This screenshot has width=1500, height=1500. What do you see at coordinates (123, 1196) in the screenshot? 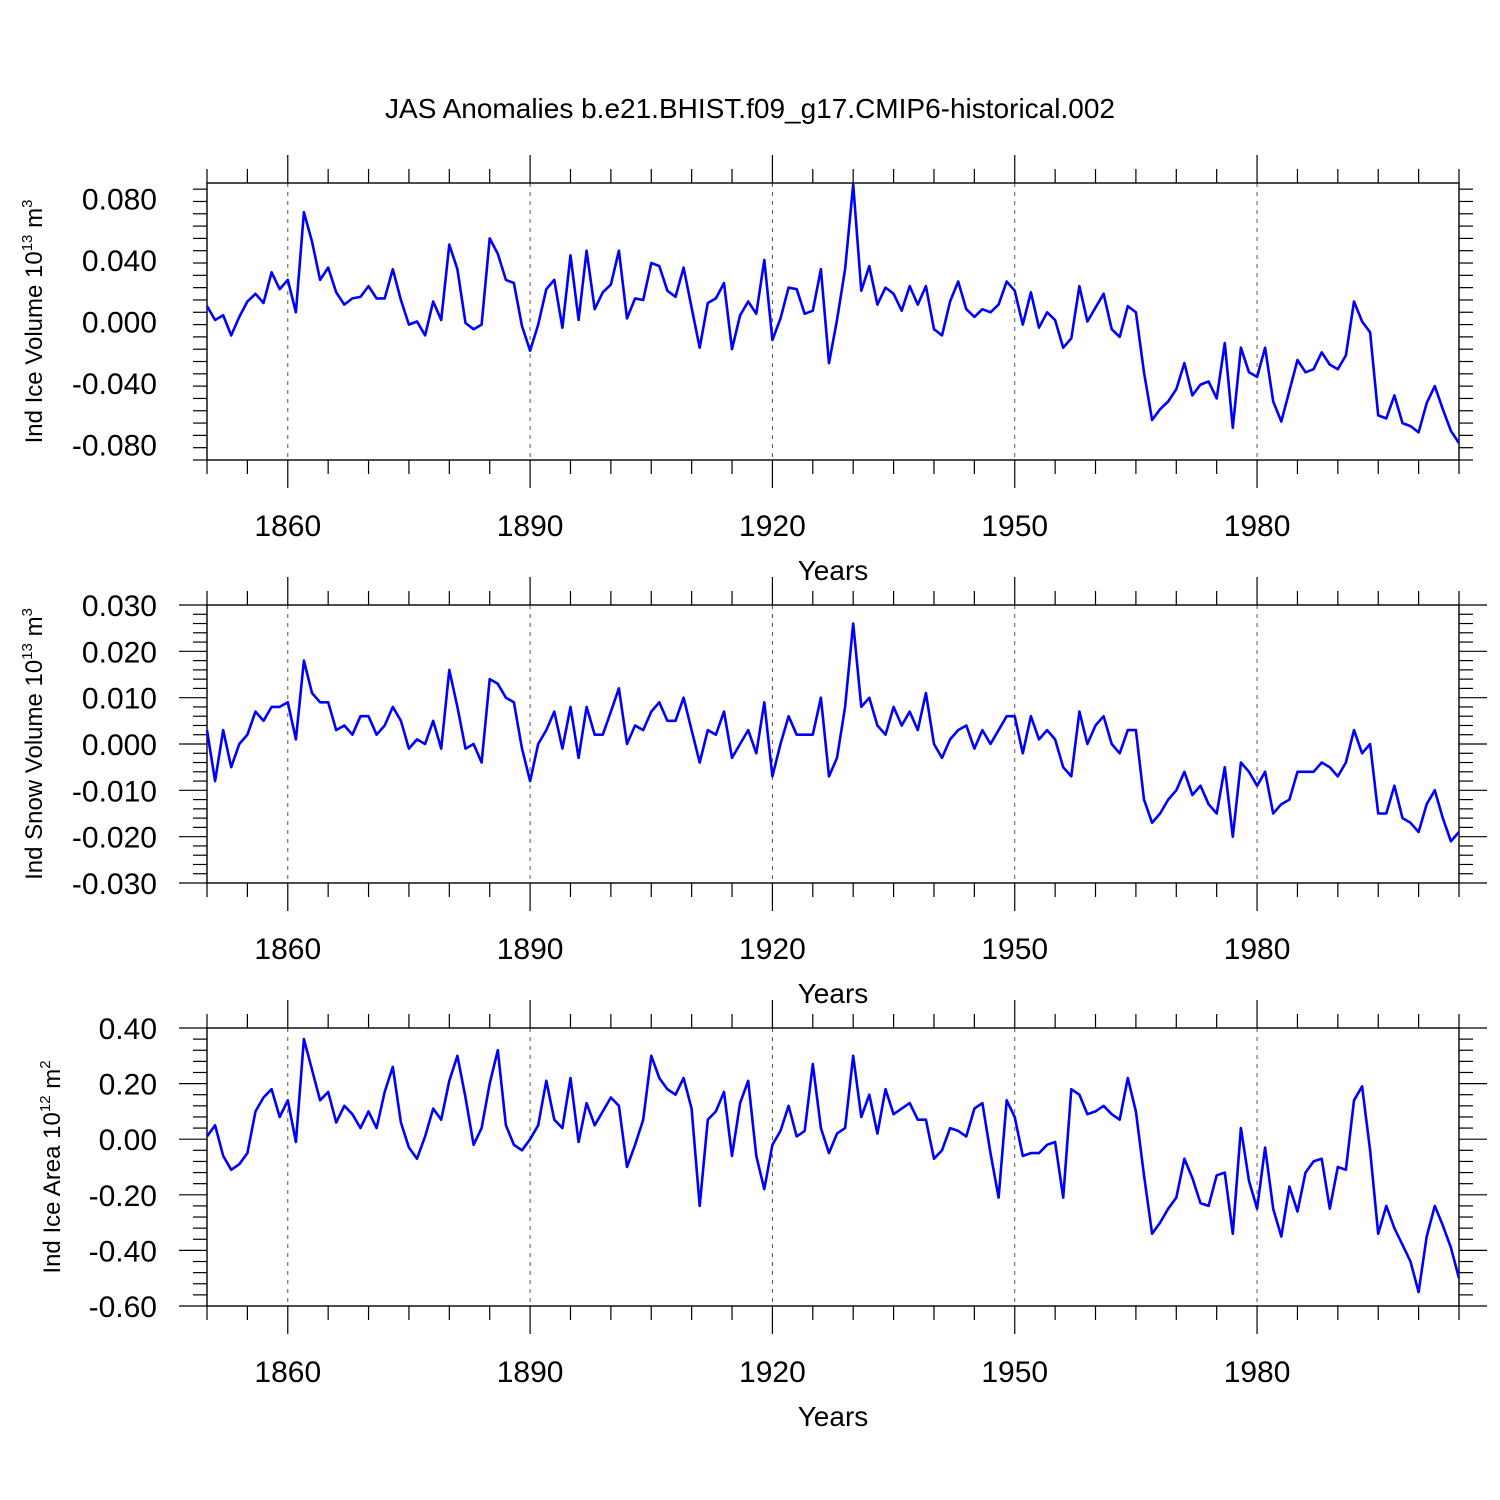
I see `y-tick-label: -0.20` at bounding box center [123, 1196].